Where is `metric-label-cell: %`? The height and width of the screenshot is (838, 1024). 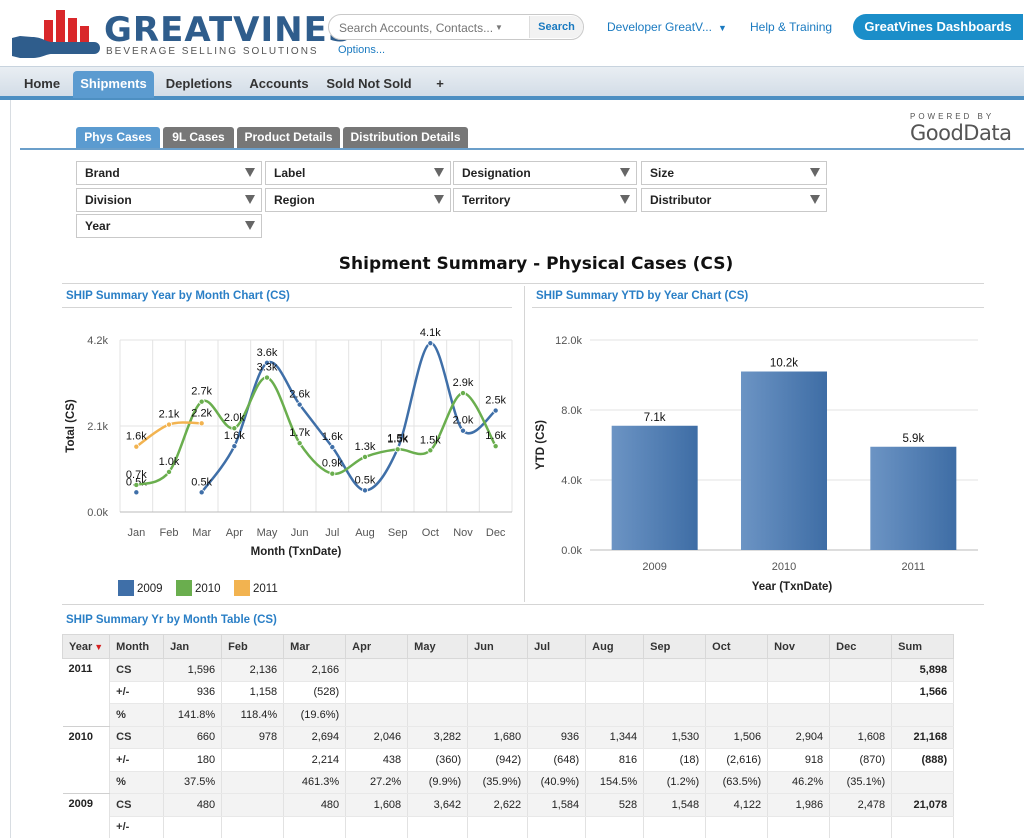 metric-label-cell: % is located at coordinates (137, 715).